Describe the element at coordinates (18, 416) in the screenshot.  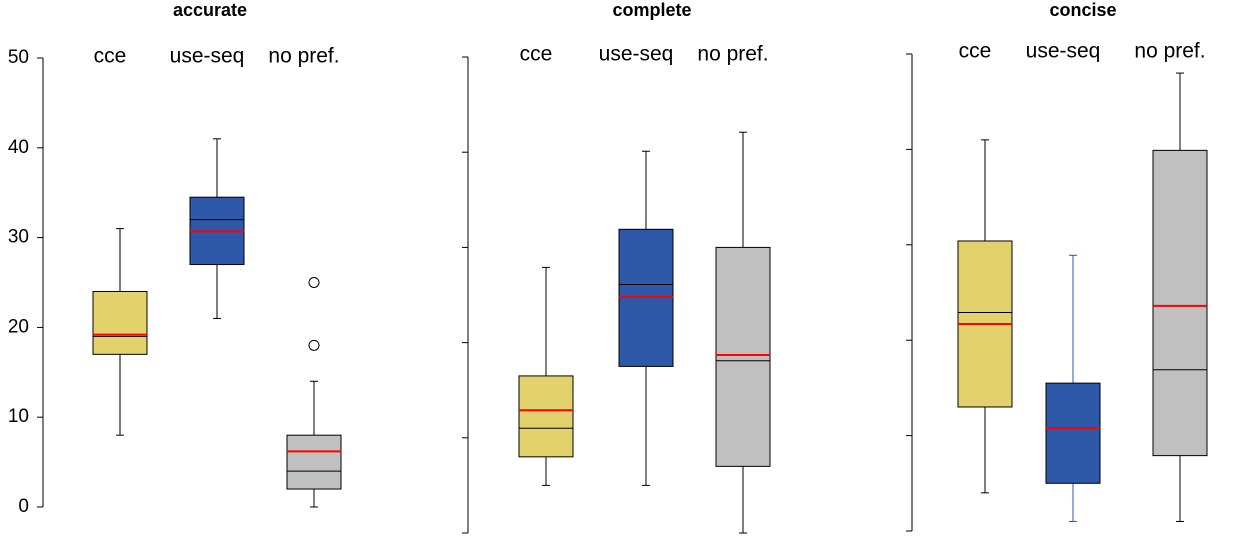
I see `y-tick-label: 10` at that location.